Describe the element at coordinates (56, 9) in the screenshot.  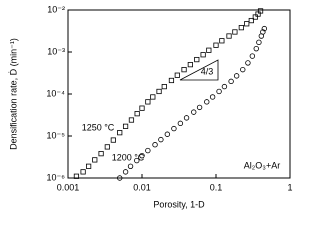
I see `y-tick-label: 10⁻²` at that location.